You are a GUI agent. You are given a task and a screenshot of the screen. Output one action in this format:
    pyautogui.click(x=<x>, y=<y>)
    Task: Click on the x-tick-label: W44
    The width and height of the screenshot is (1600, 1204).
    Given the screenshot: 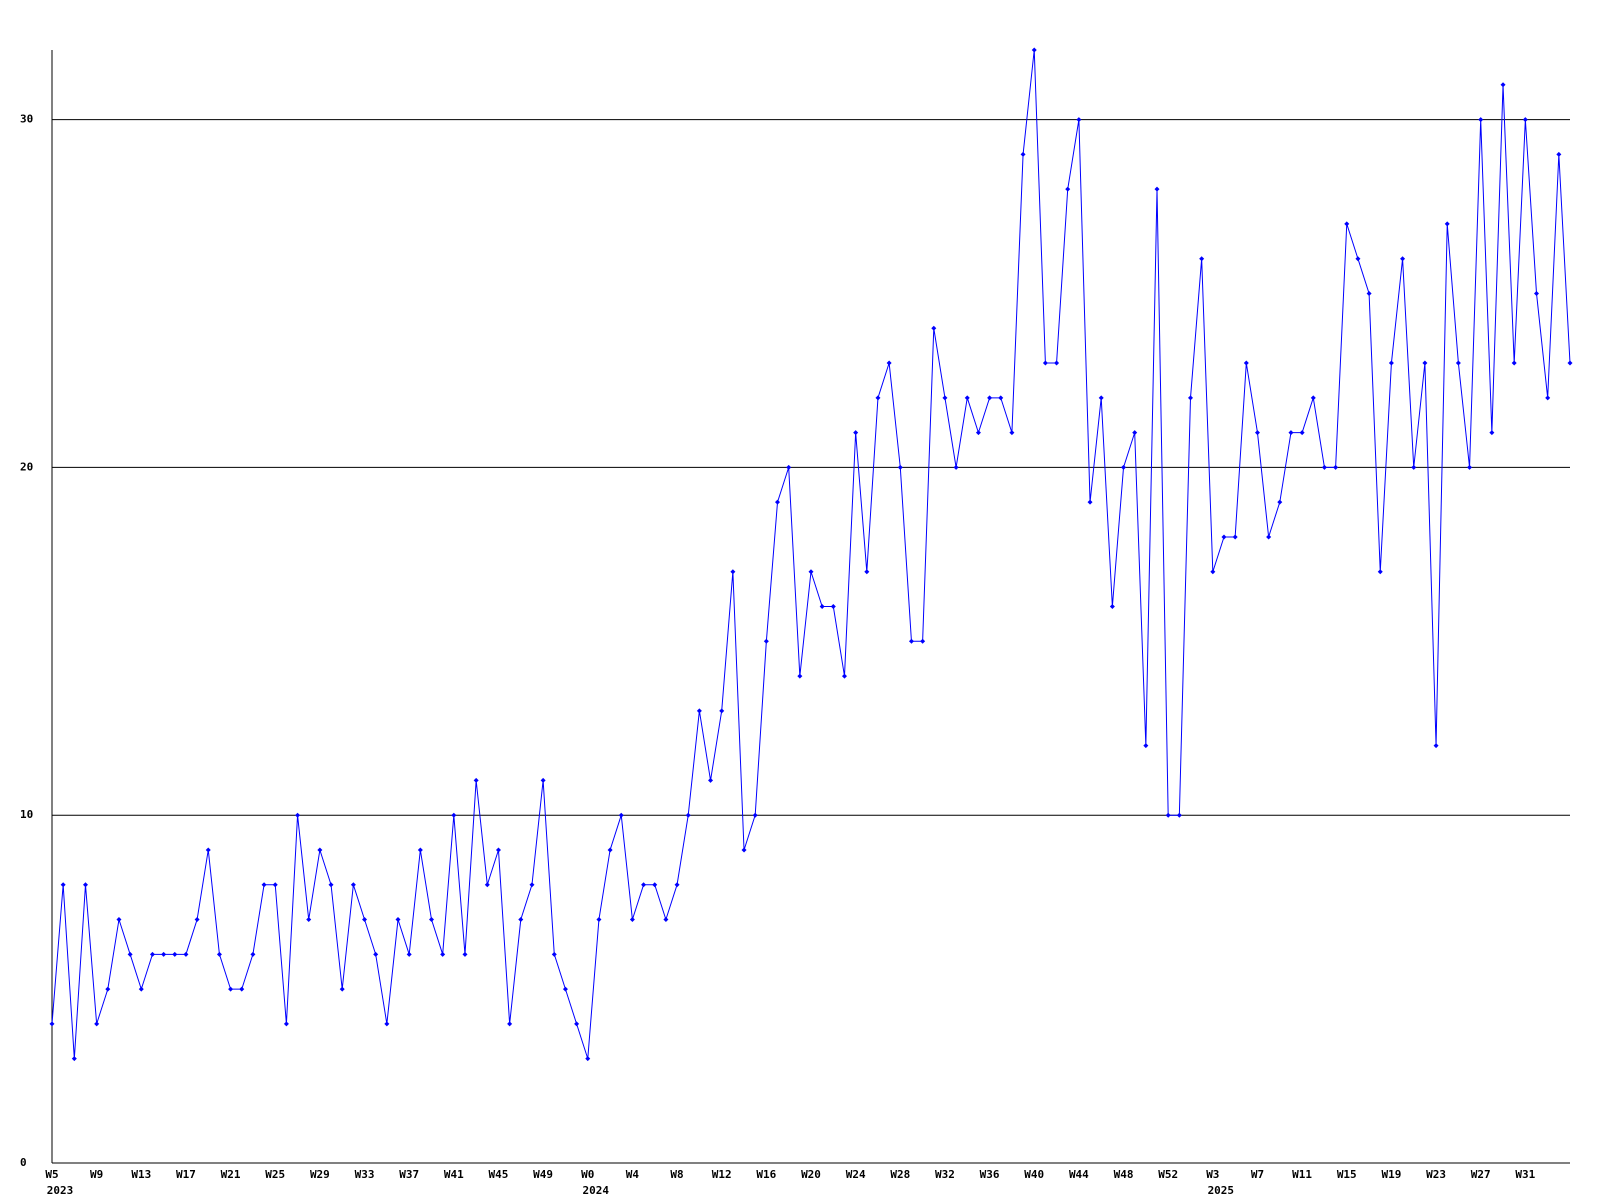 What is the action you would take?
    pyautogui.click(x=1079, y=1174)
    